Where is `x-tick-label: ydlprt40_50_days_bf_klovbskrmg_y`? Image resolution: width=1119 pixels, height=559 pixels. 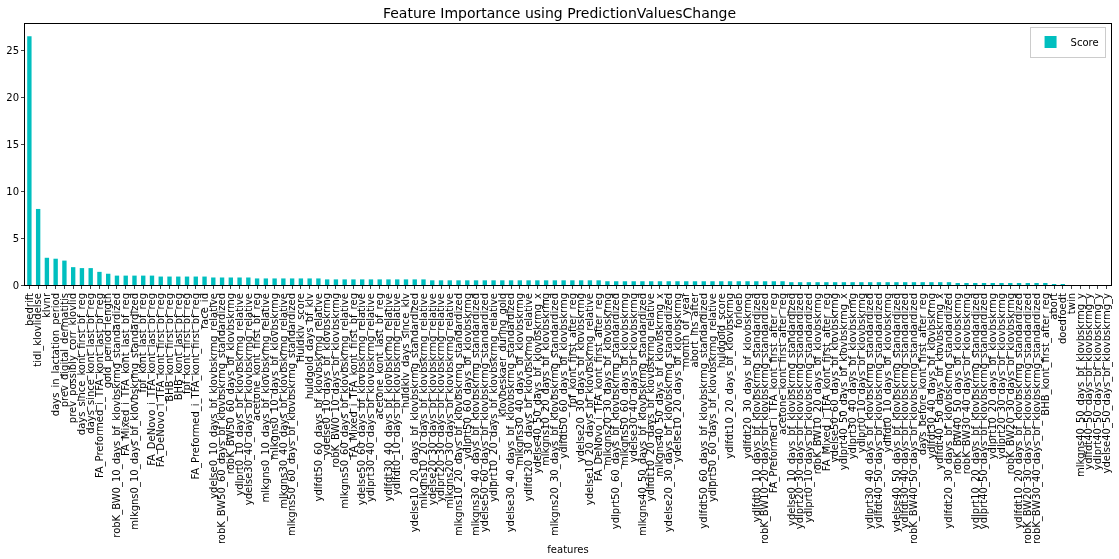
x-tick-label: ydlprt40_50_days_bf_klovbskrmg_y is located at coordinates (1098, 381).